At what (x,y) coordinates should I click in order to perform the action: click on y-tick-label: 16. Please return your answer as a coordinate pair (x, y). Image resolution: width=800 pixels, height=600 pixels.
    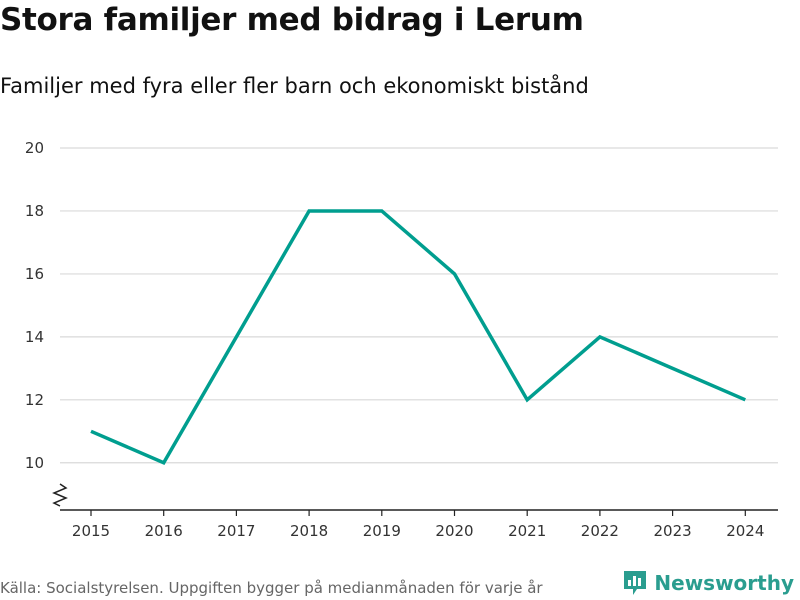
    Looking at the image, I should click on (34, 274).